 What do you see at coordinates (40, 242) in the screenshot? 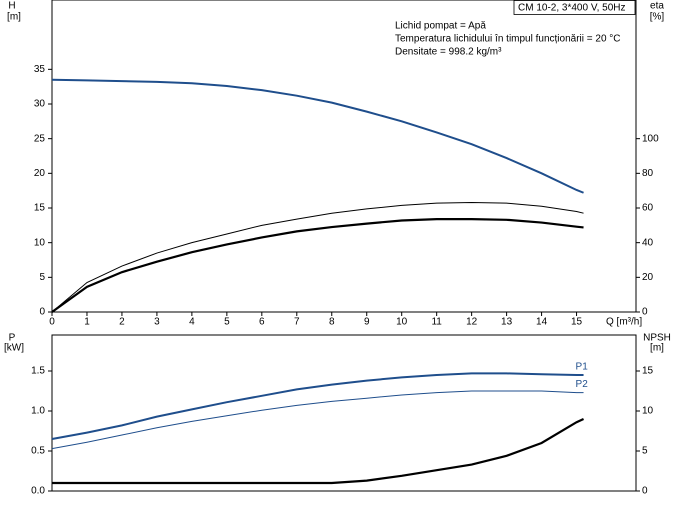
I see `y-tick-label: 10` at bounding box center [40, 242].